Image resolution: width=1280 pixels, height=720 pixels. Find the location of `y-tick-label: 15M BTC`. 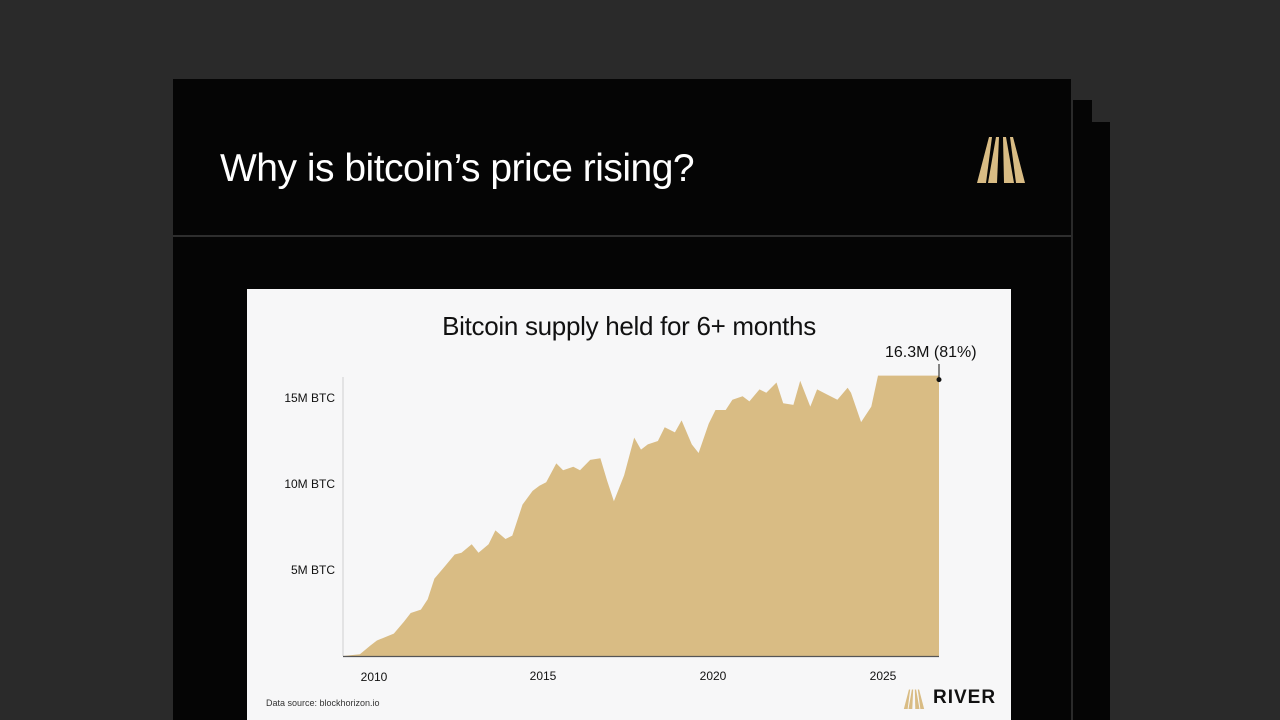

y-tick-label: 15M BTC is located at coordinates (309, 398).